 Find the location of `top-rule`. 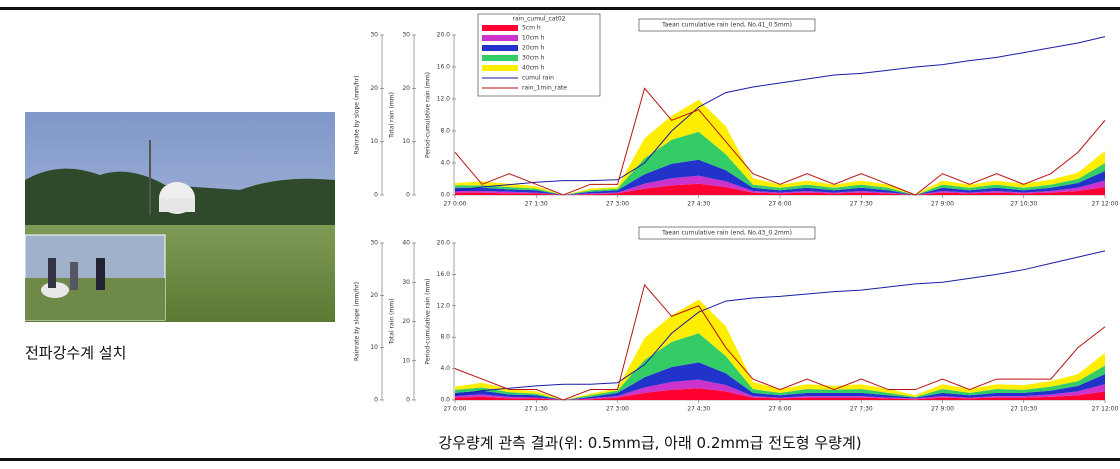

top-rule is located at coordinates (560, 8).